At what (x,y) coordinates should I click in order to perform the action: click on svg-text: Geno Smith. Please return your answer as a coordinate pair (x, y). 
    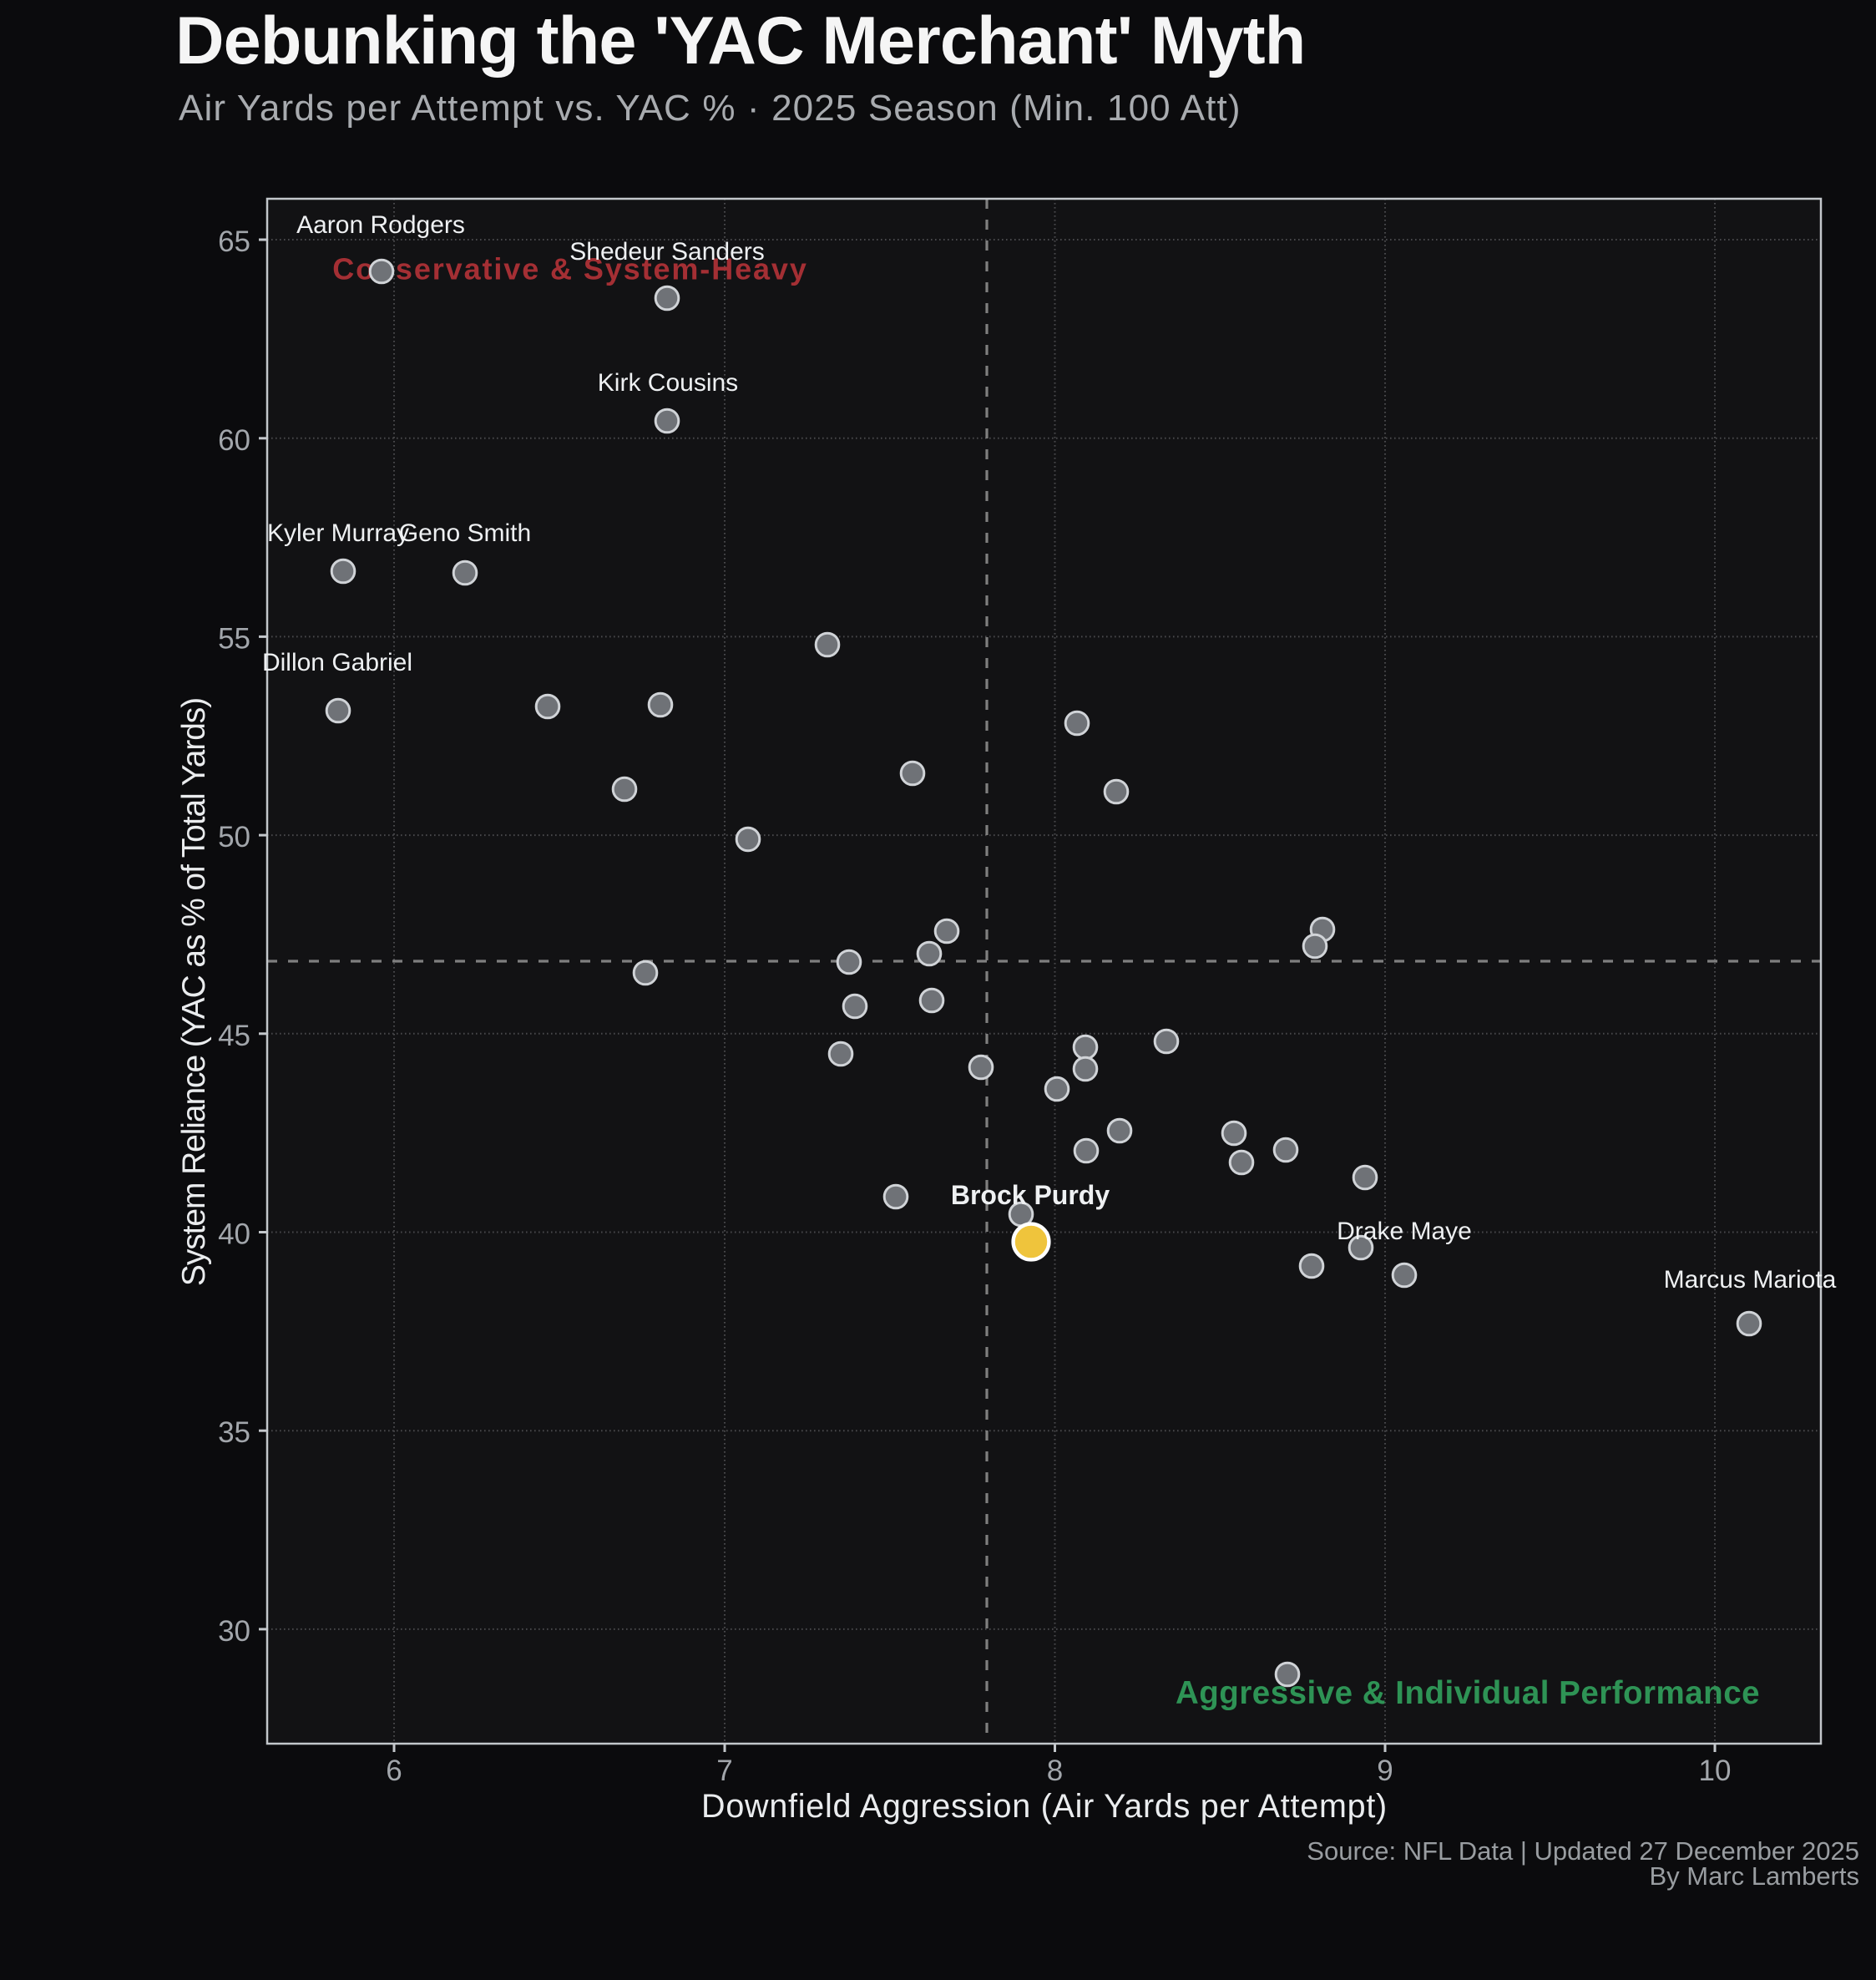
    Looking at the image, I should click on (465, 533).